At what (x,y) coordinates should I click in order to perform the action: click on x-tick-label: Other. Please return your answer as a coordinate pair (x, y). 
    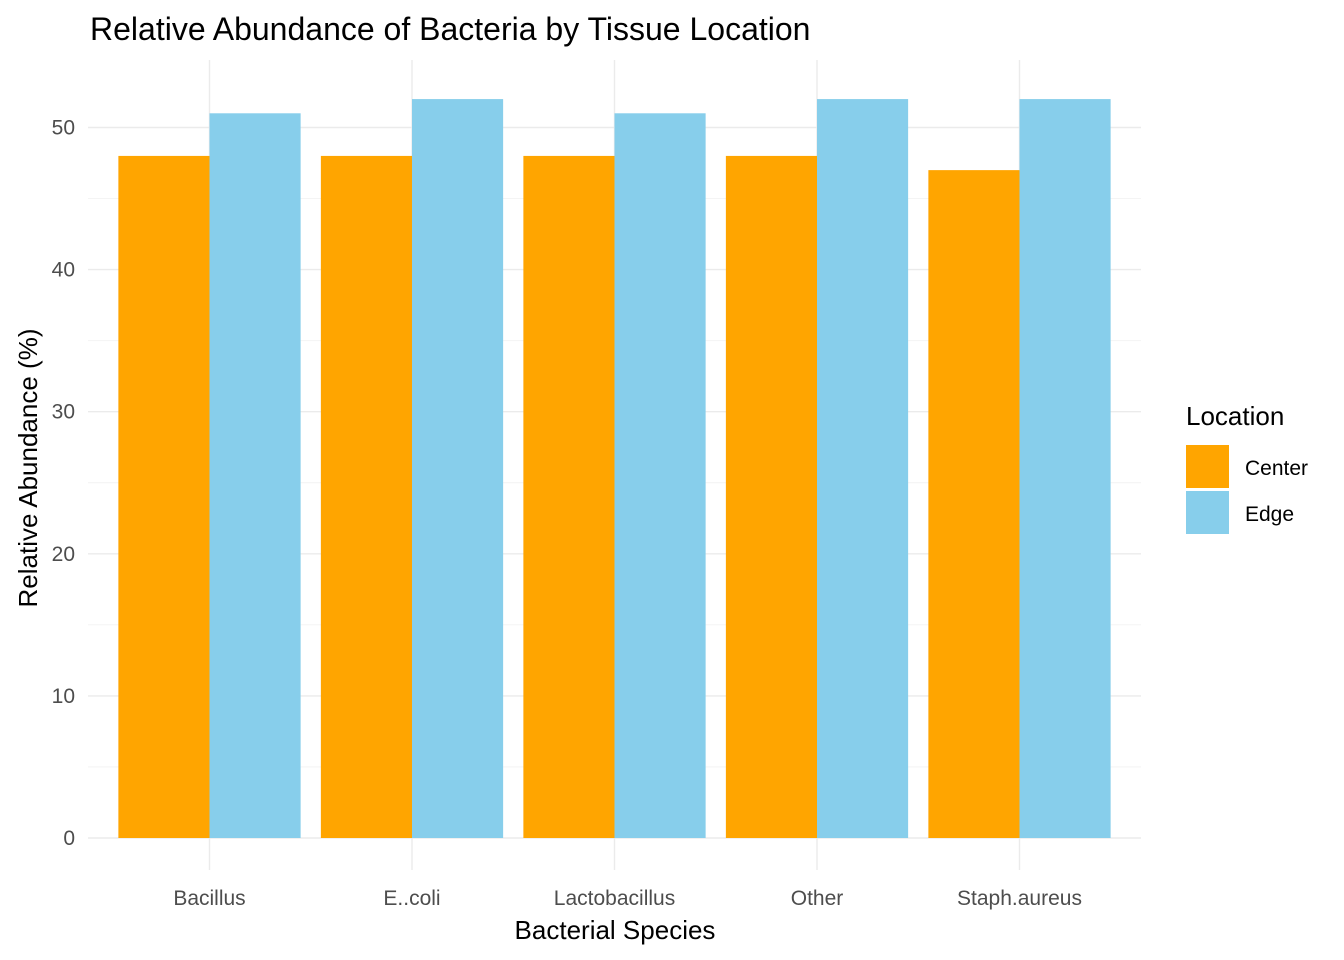
    Looking at the image, I should click on (817, 898).